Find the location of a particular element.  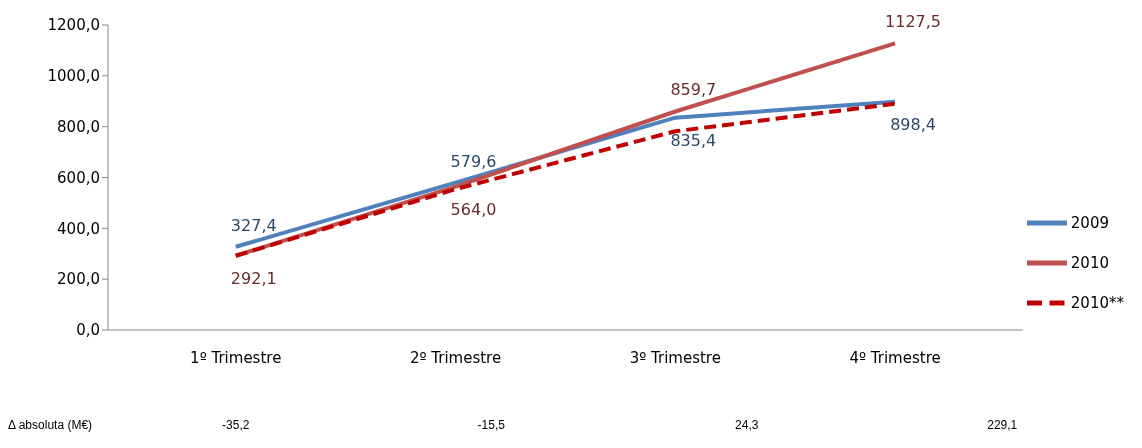

data-label: 1127,5 is located at coordinates (913, 22).